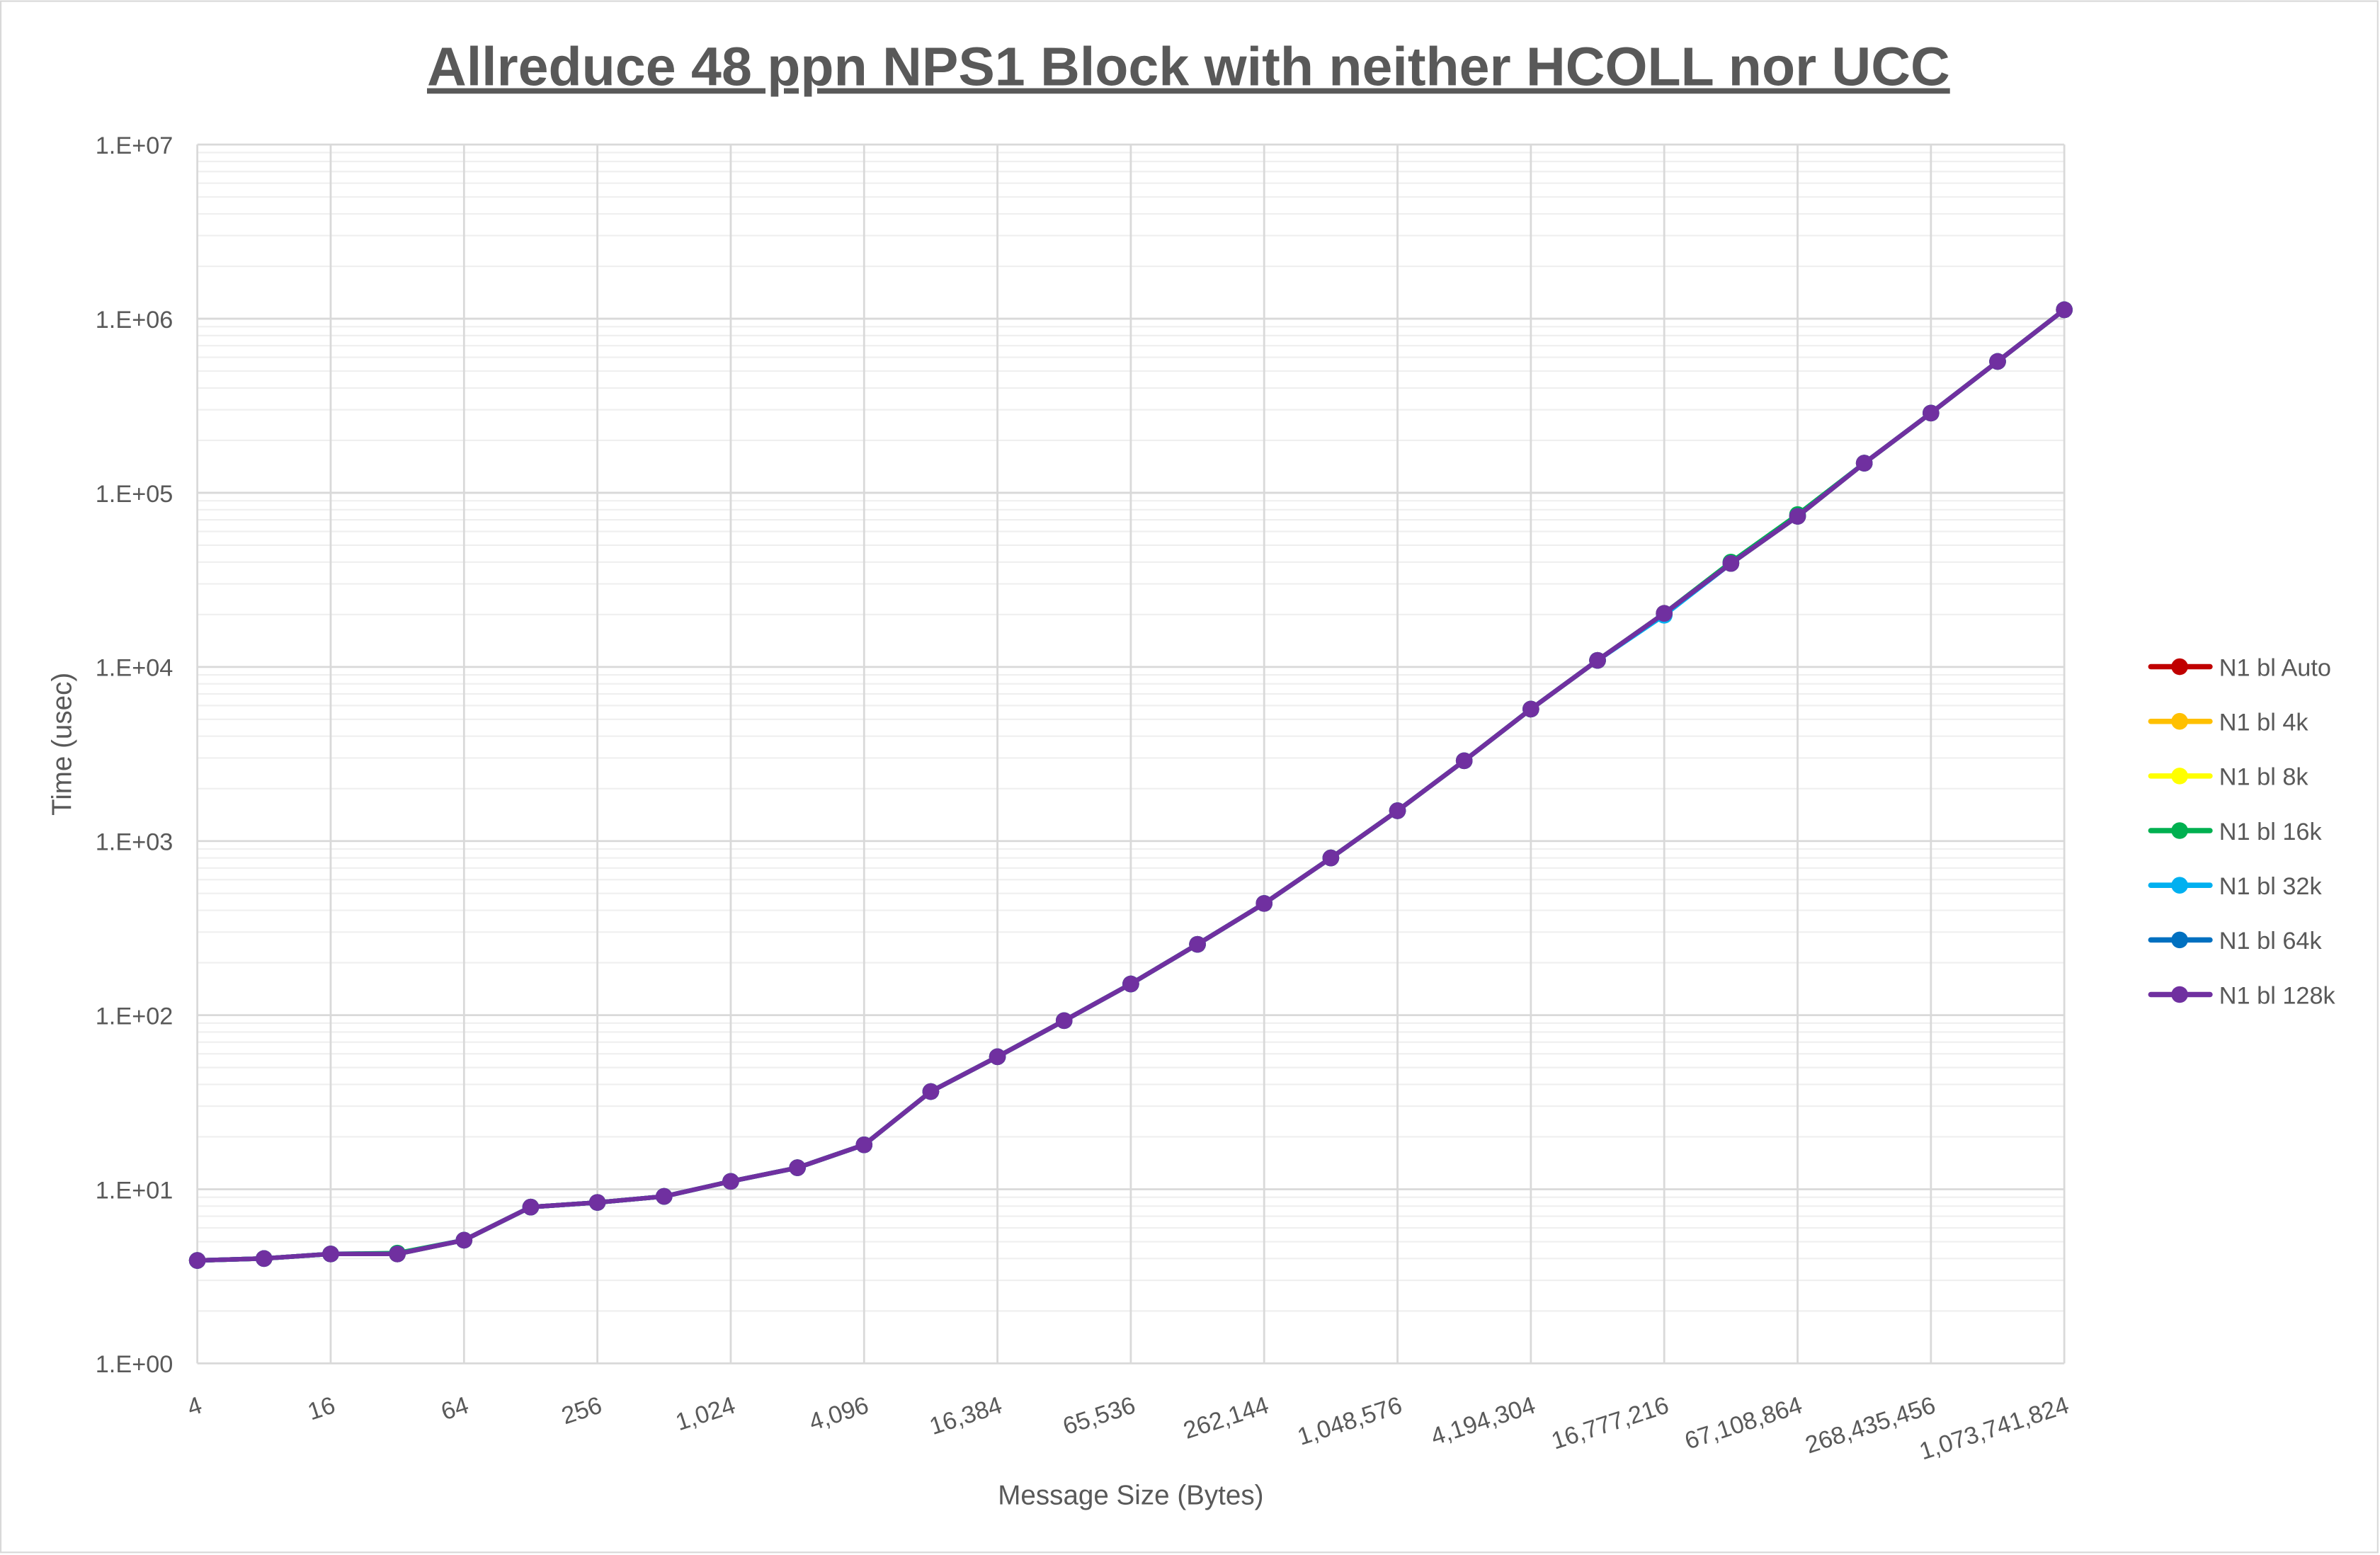 The width and height of the screenshot is (2380, 1555). What do you see at coordinates (2264, 723) in the screenshot?
I see `legend-label: N1 bl 4k` at bounding box center [2264, 723].